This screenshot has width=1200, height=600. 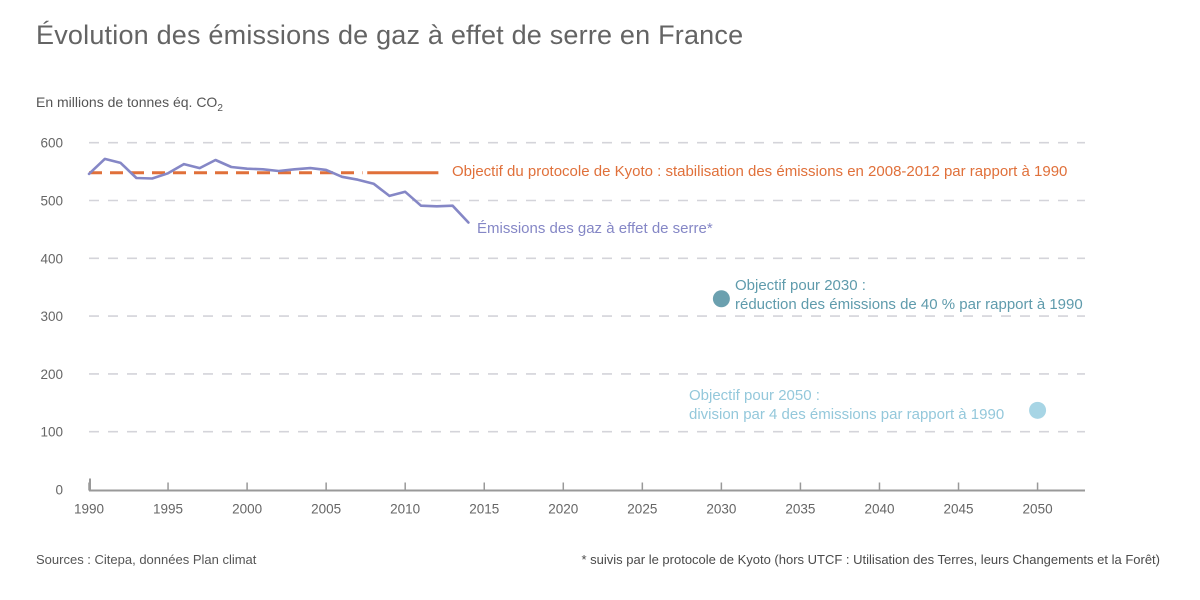 I want to click on unit-subscript: 2, so click(x=220, y=108).